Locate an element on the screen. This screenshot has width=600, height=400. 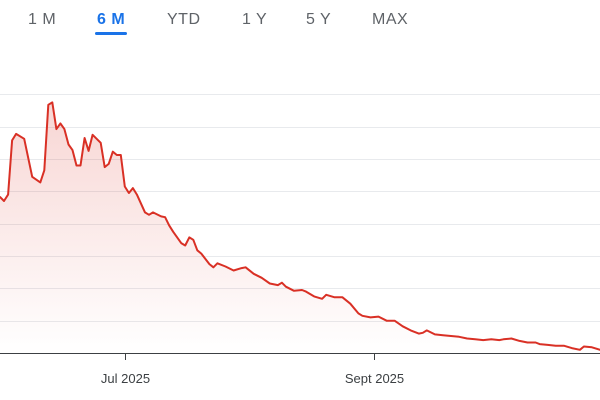
tab-label: MAX is located at coordinates (390, 19).